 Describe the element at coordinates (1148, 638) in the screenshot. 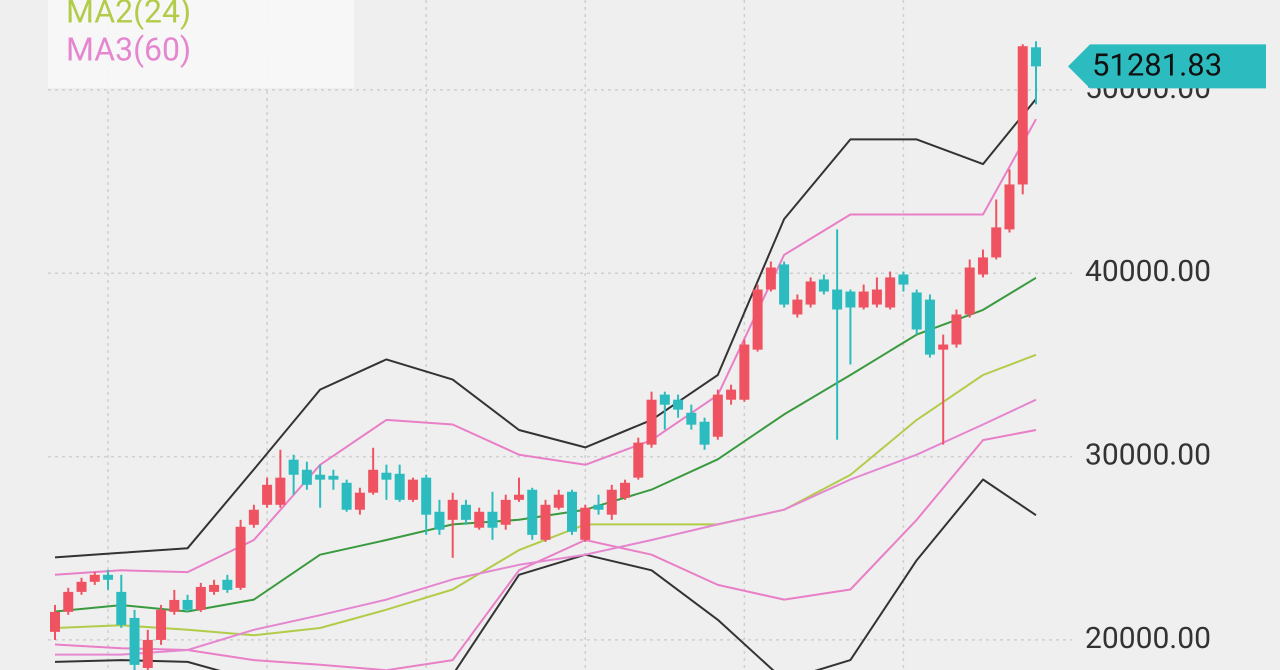

I see `y-tick-label: 20000.00` at that location.